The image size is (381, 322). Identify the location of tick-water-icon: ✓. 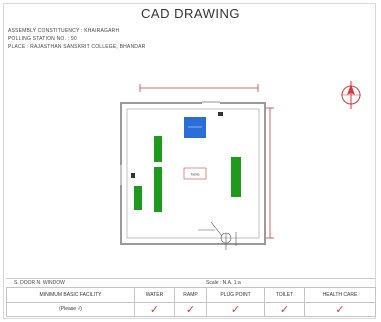
(154, 309).